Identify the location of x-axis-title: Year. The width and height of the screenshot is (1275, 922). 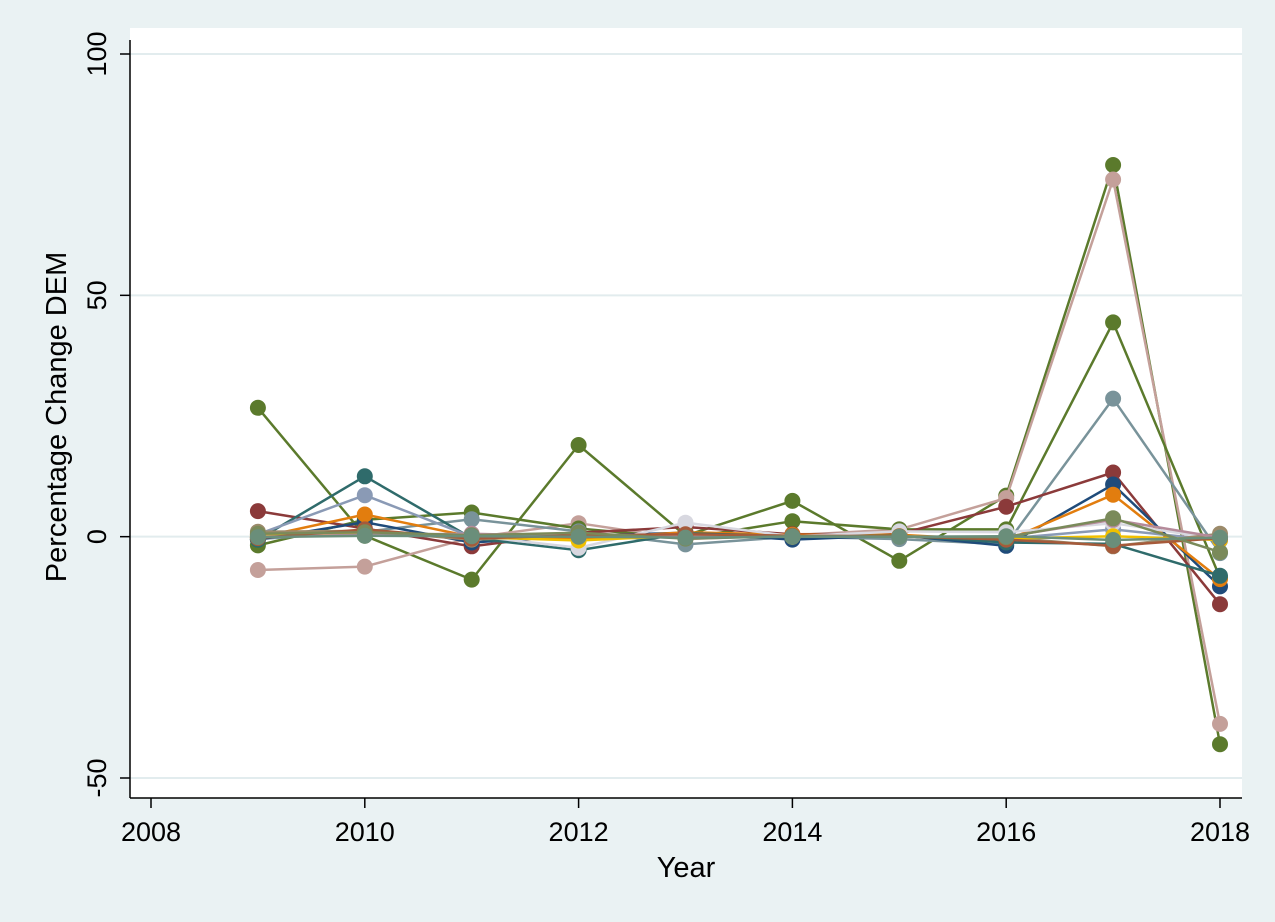
(686, 868).